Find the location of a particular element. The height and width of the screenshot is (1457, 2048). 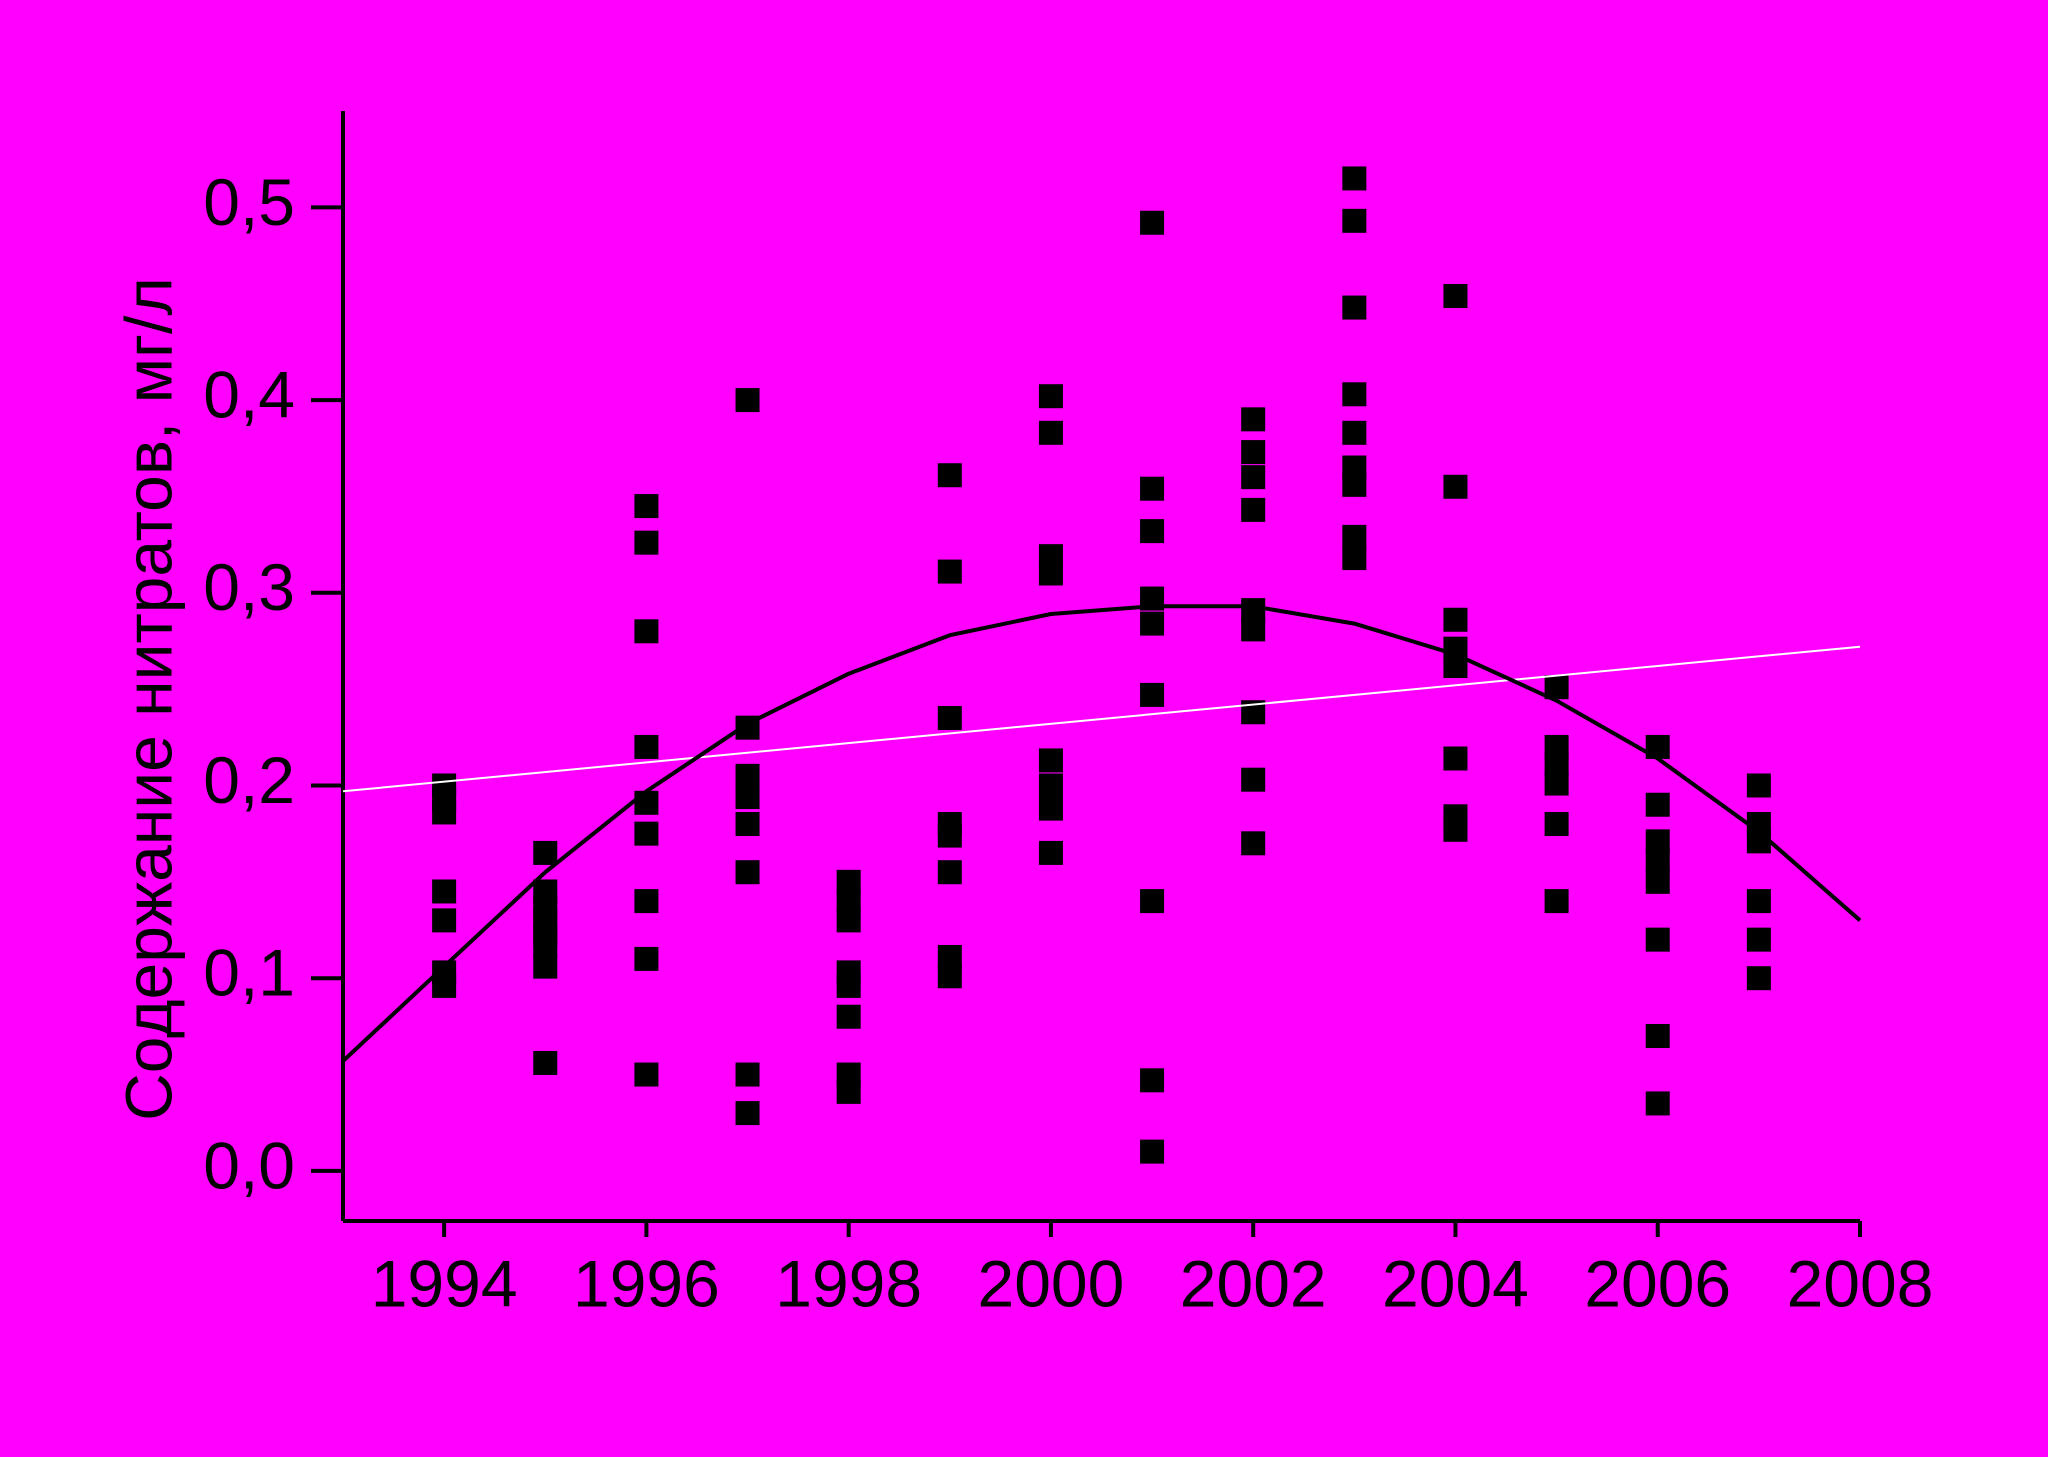

y-tick-label: 0,5 is located at coordinates (249, 202).